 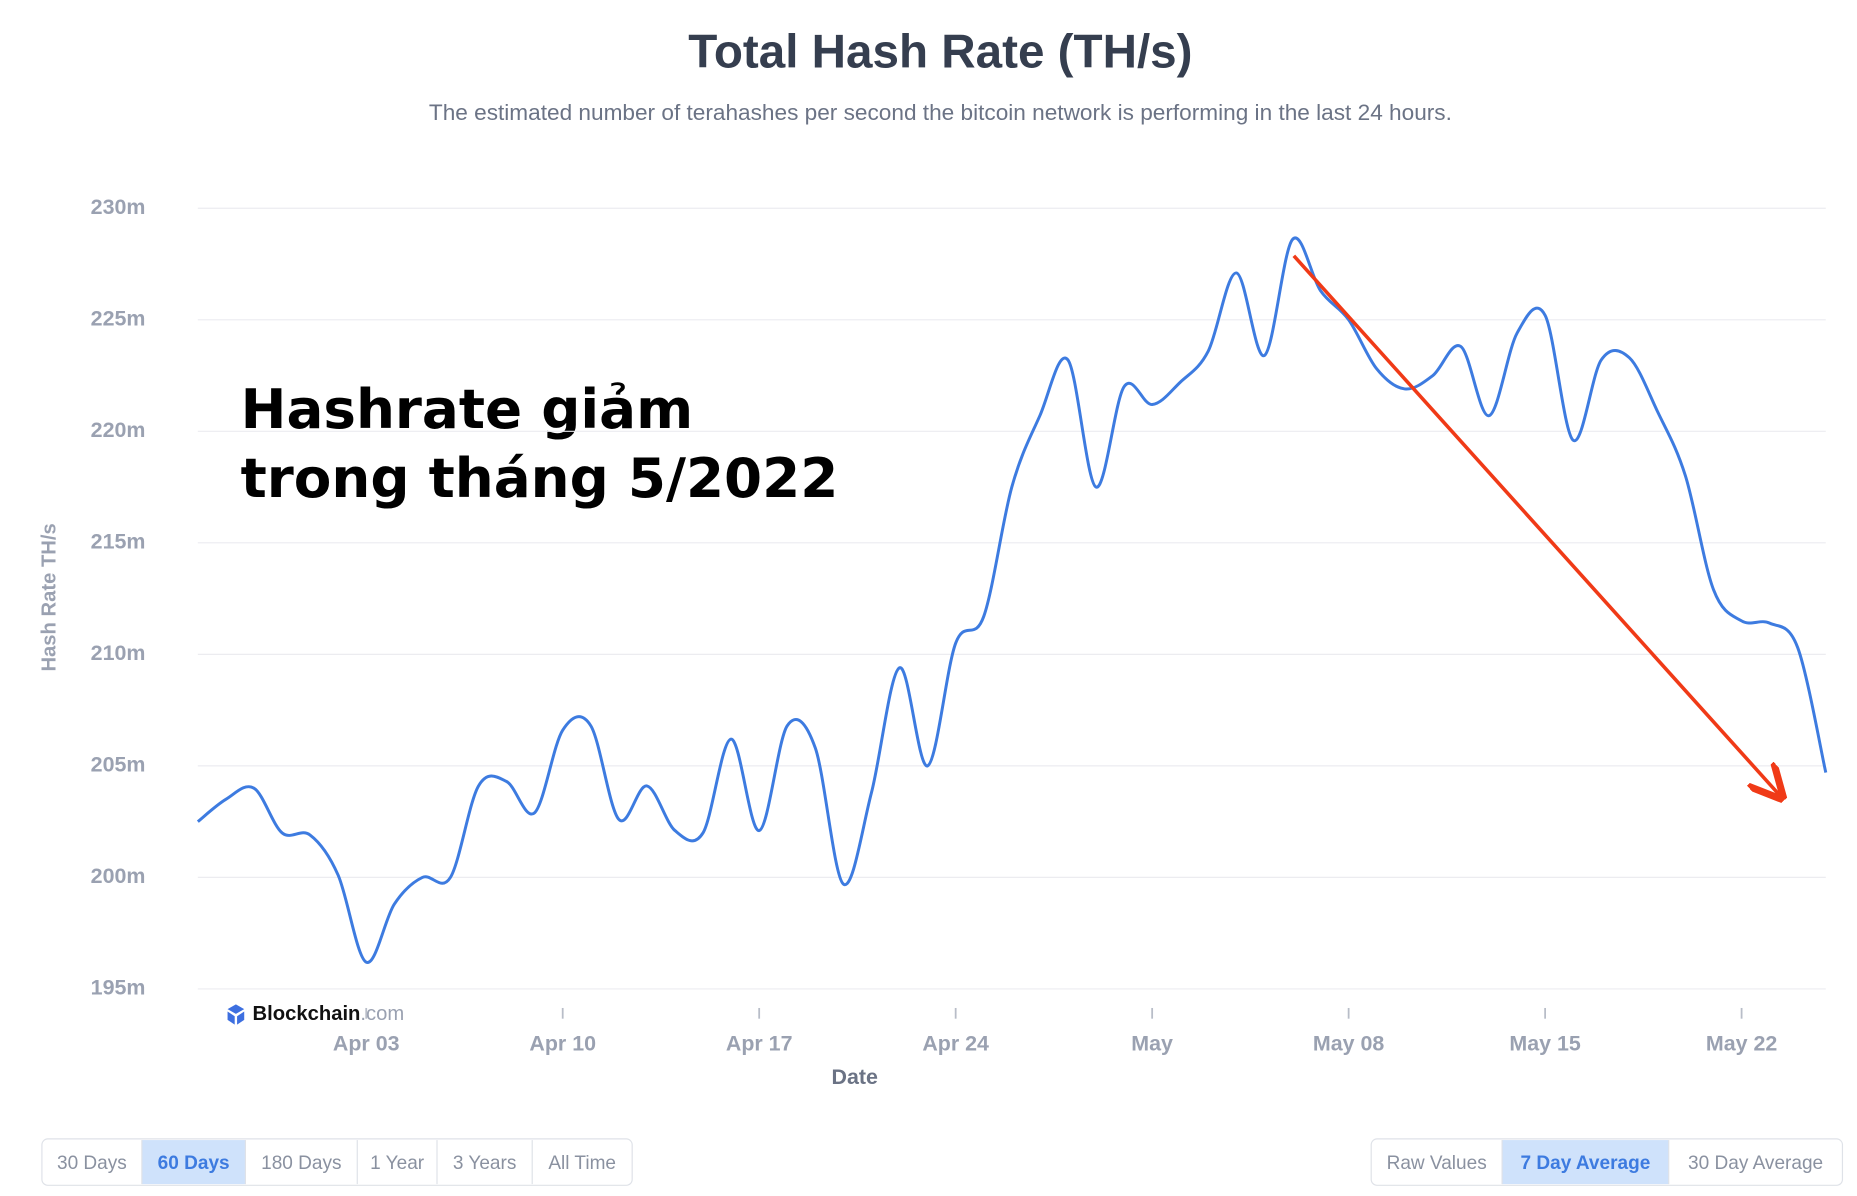 I want to click on button-label: All Time, so click(x=582, y=1163).